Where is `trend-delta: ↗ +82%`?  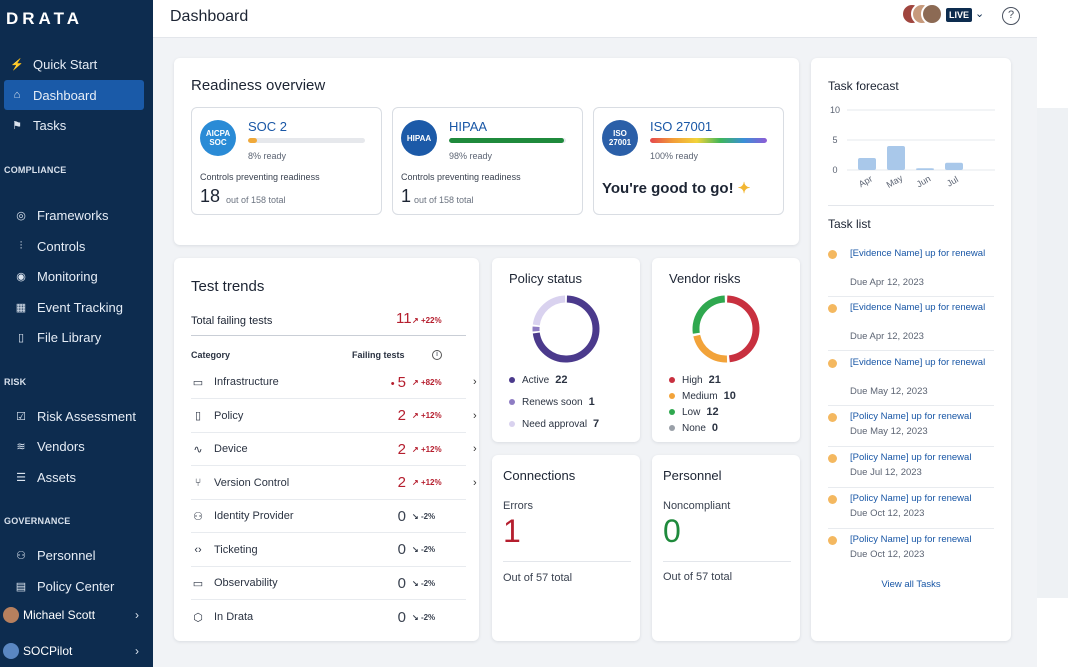
trend-delta: ↗ +82% is located at coordinates (427, 382).